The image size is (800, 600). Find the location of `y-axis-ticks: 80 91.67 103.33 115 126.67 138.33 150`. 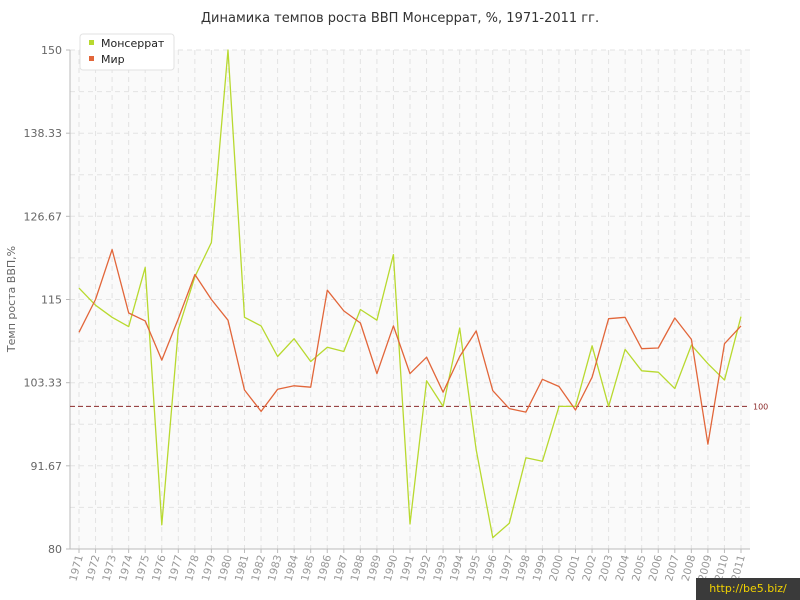

y-axis-ticks: 80 91.67 103.33 115 126.67 138.33 150 is located at coordinates (47, 300).